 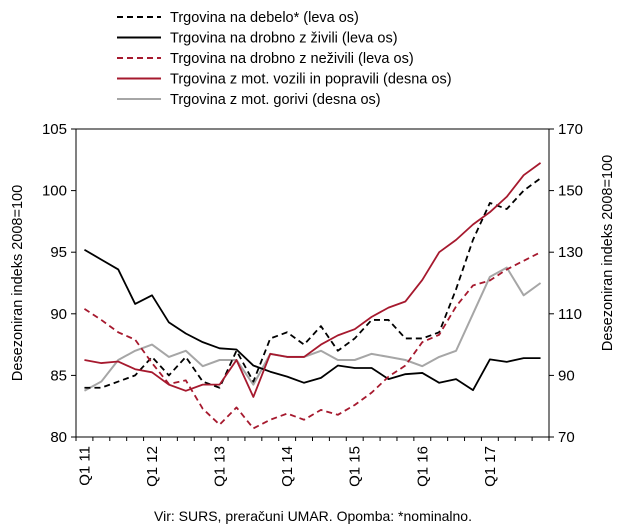 I want to click on x-tick-label: Q1 14, so click(x=287, y=466).